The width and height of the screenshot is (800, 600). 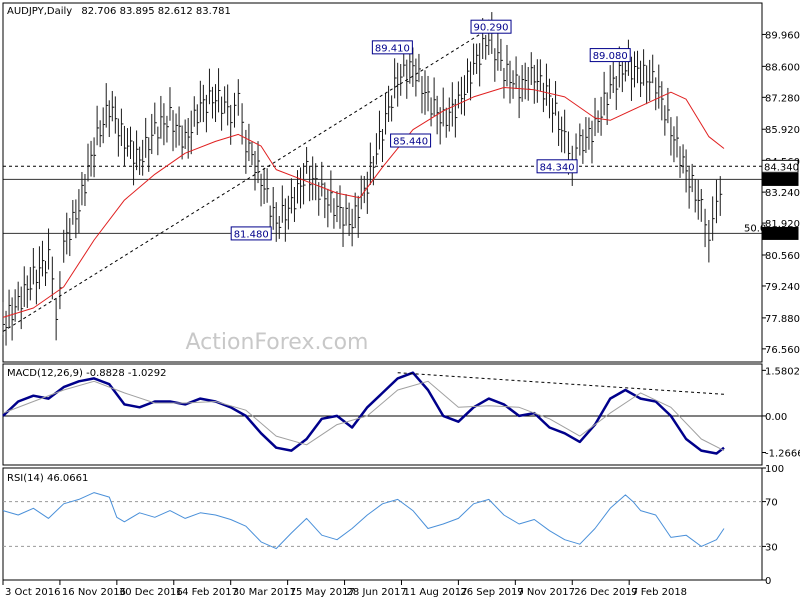 I want to click on annotation-label: 89.410, so click(x=392, y=48).